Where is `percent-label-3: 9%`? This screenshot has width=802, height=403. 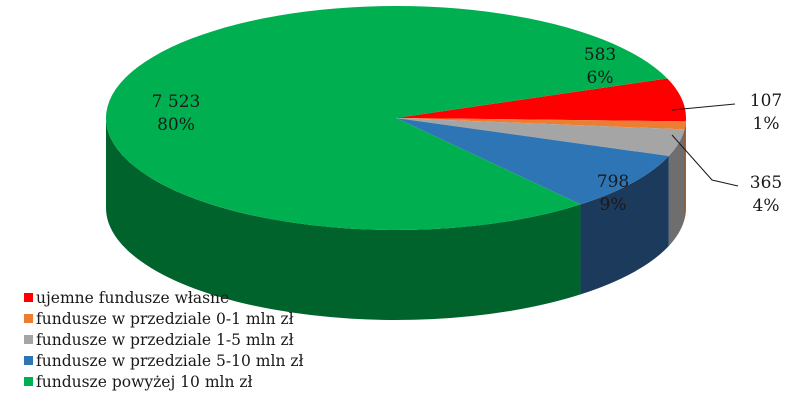
percent-label-3: 9% is located at coordinates (613, 205).